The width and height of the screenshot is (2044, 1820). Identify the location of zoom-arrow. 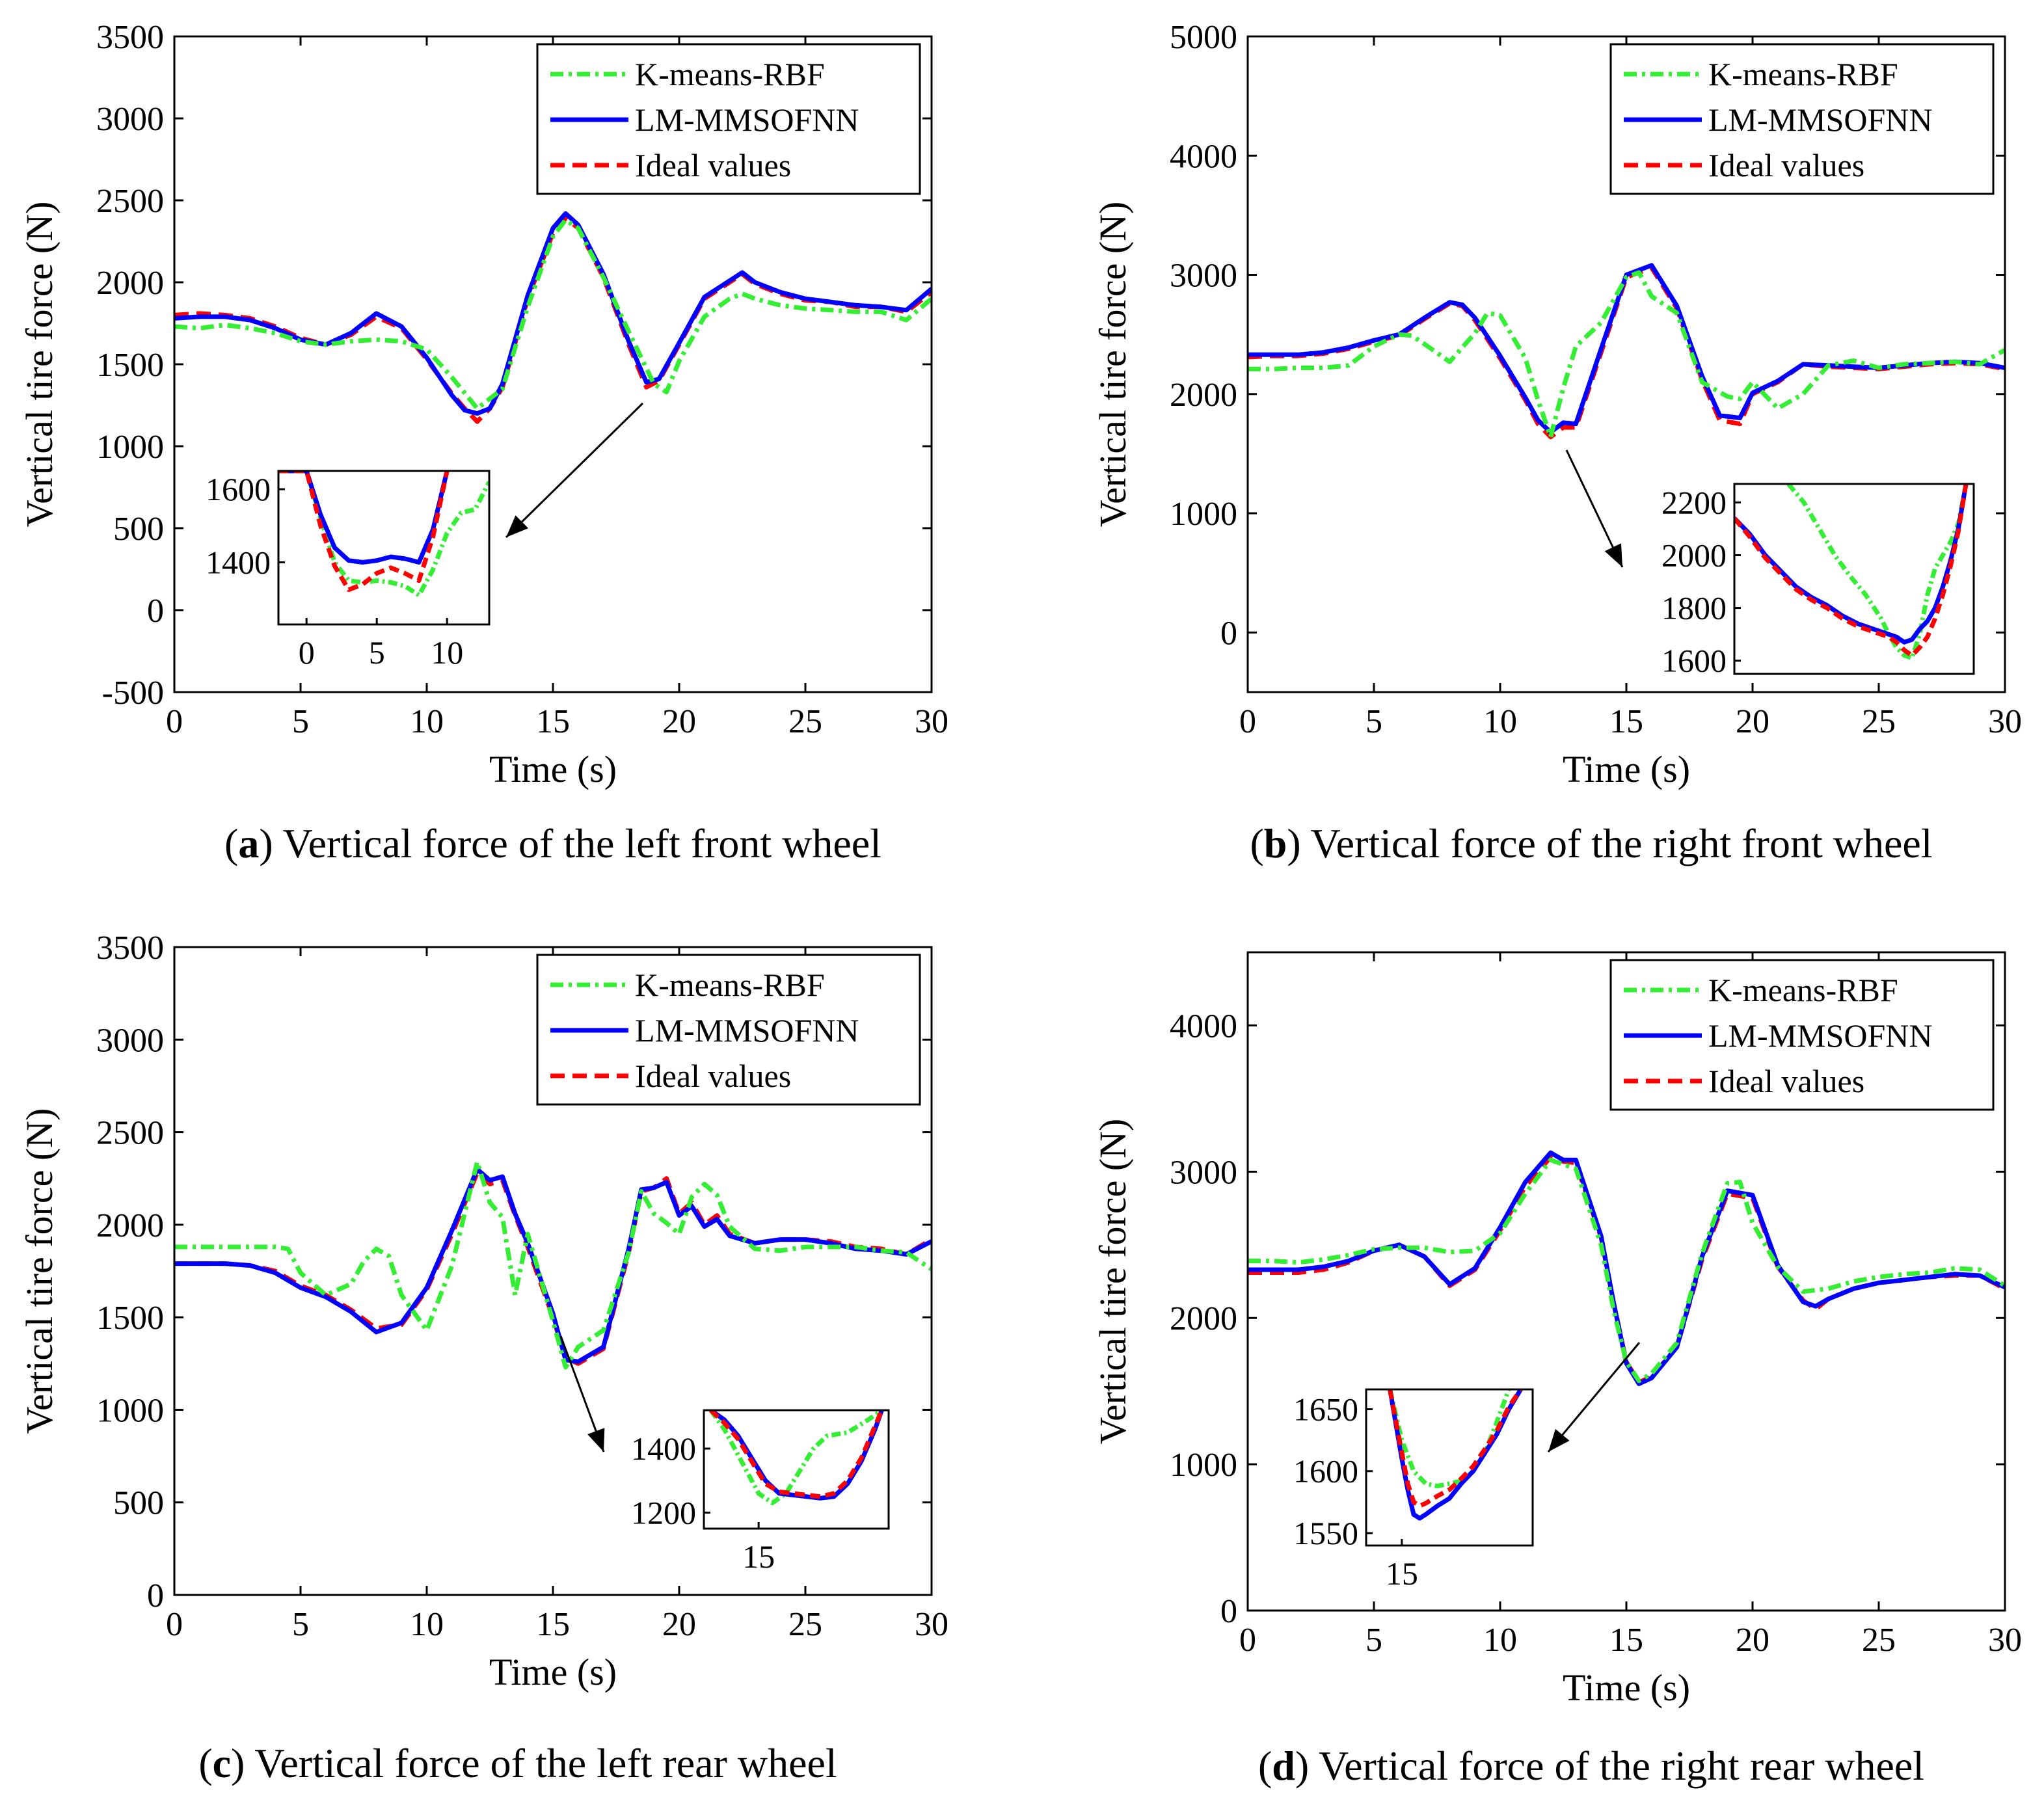
(574, 470).